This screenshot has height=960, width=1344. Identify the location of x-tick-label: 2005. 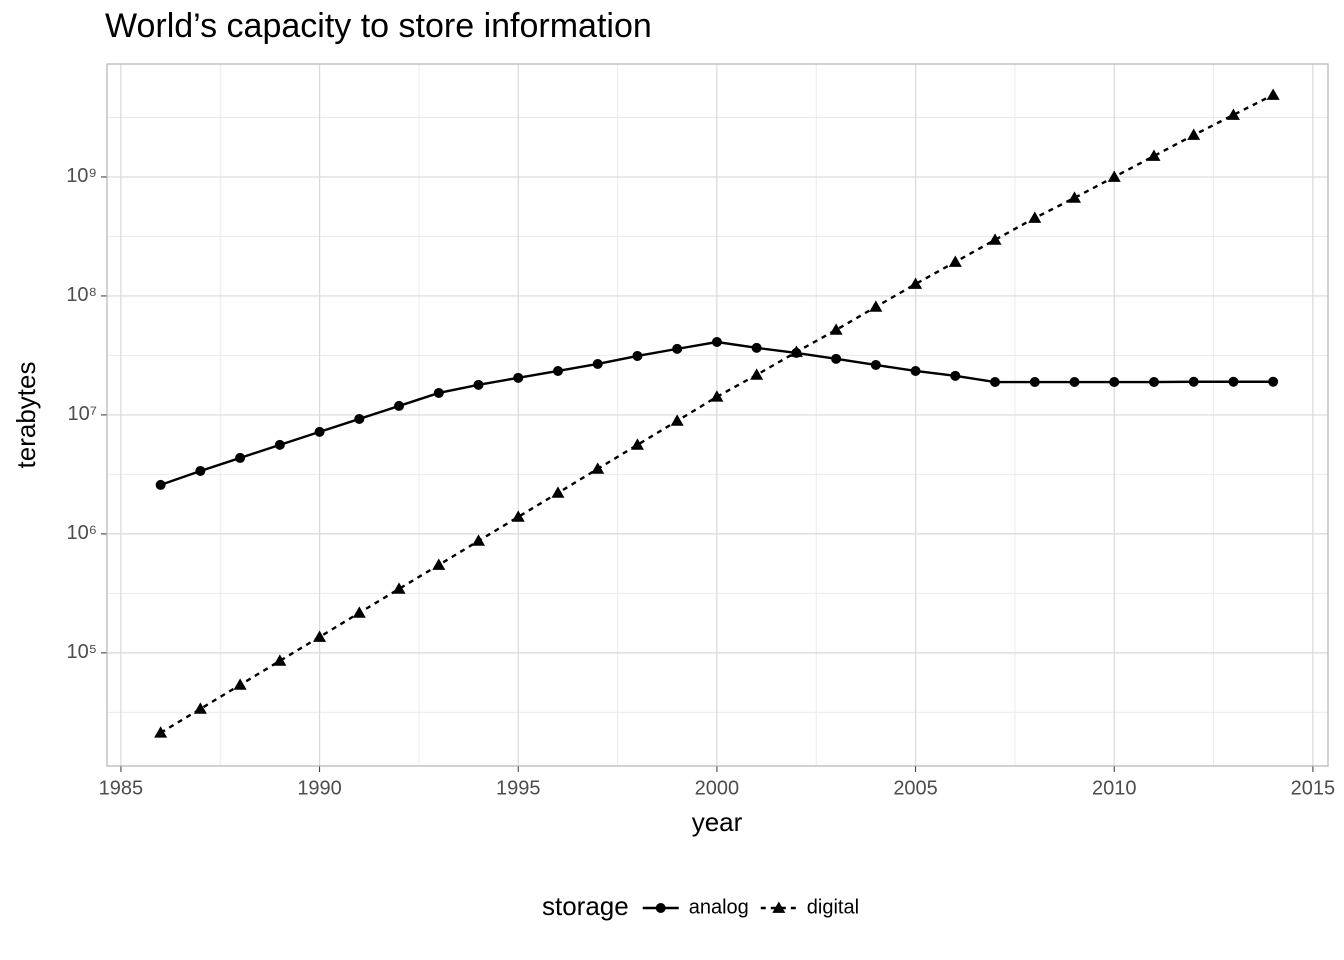
(915, 788).